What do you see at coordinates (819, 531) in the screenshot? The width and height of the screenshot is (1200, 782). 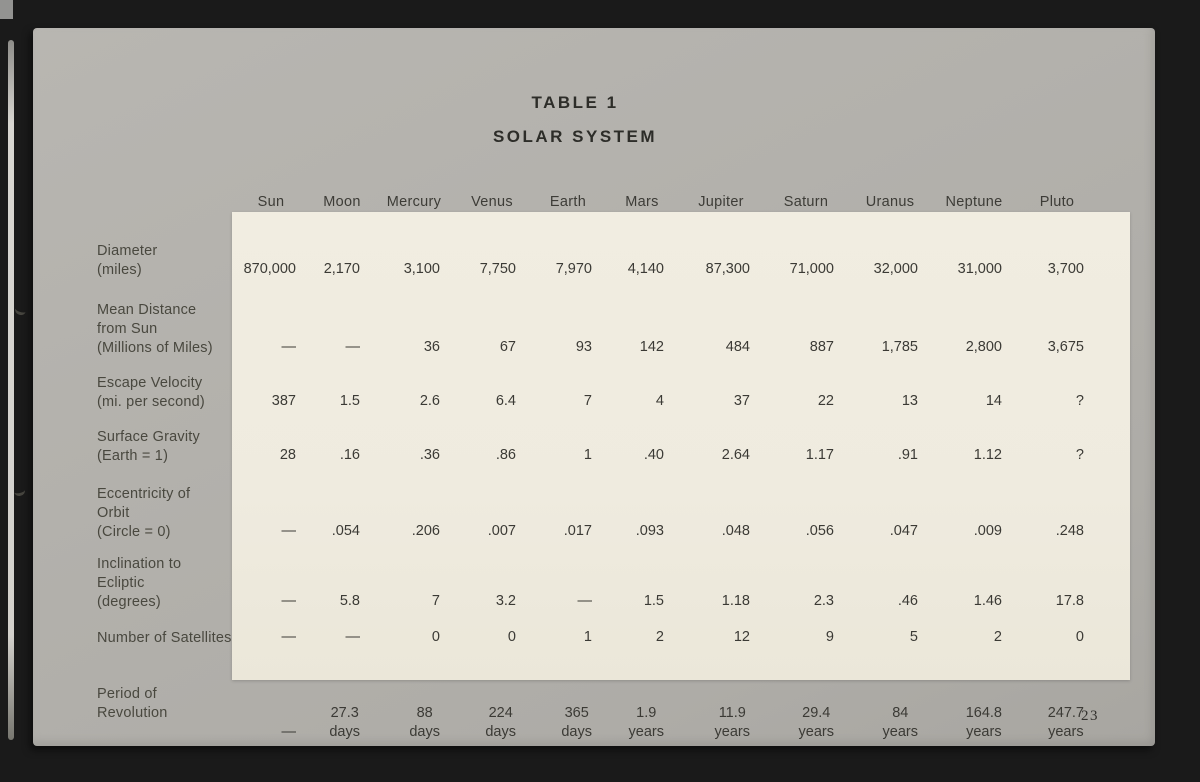 I see `cell: .056` at bounding box center [819, 531].